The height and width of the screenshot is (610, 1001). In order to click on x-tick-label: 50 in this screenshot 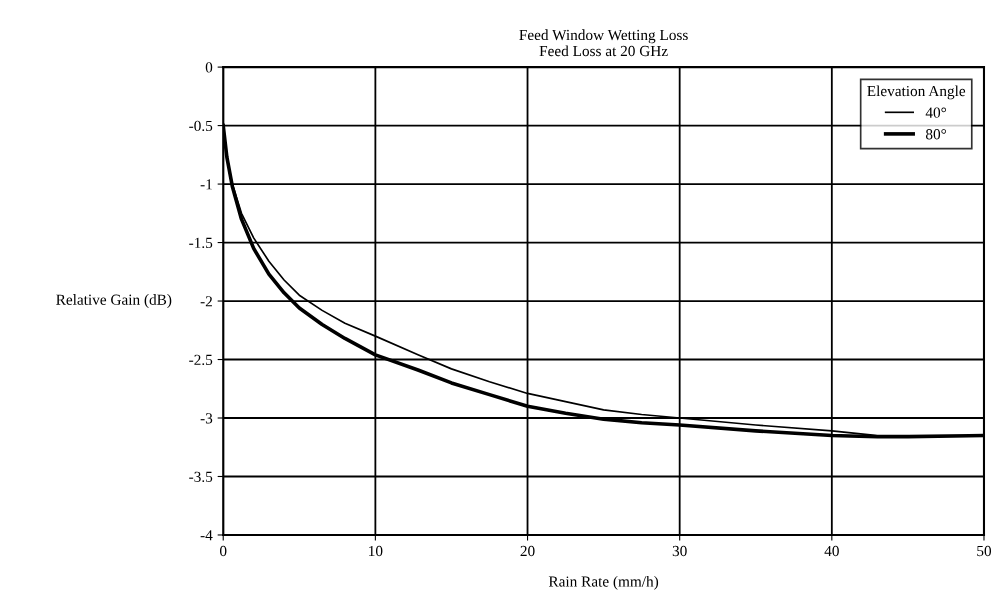, I will do `click(984, 551)`.